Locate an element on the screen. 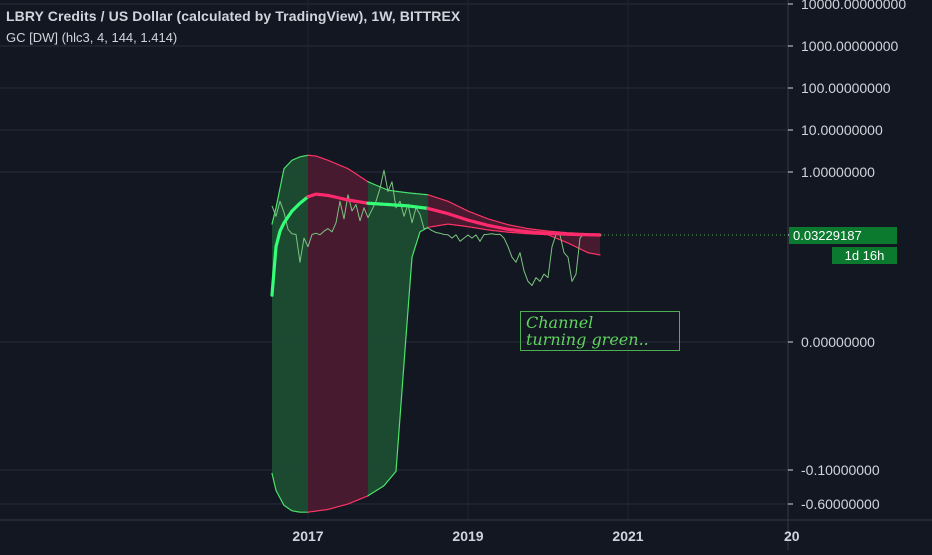 The width and height of the screenshot is (932, 555). price-line is located at coordinates (436, 227).